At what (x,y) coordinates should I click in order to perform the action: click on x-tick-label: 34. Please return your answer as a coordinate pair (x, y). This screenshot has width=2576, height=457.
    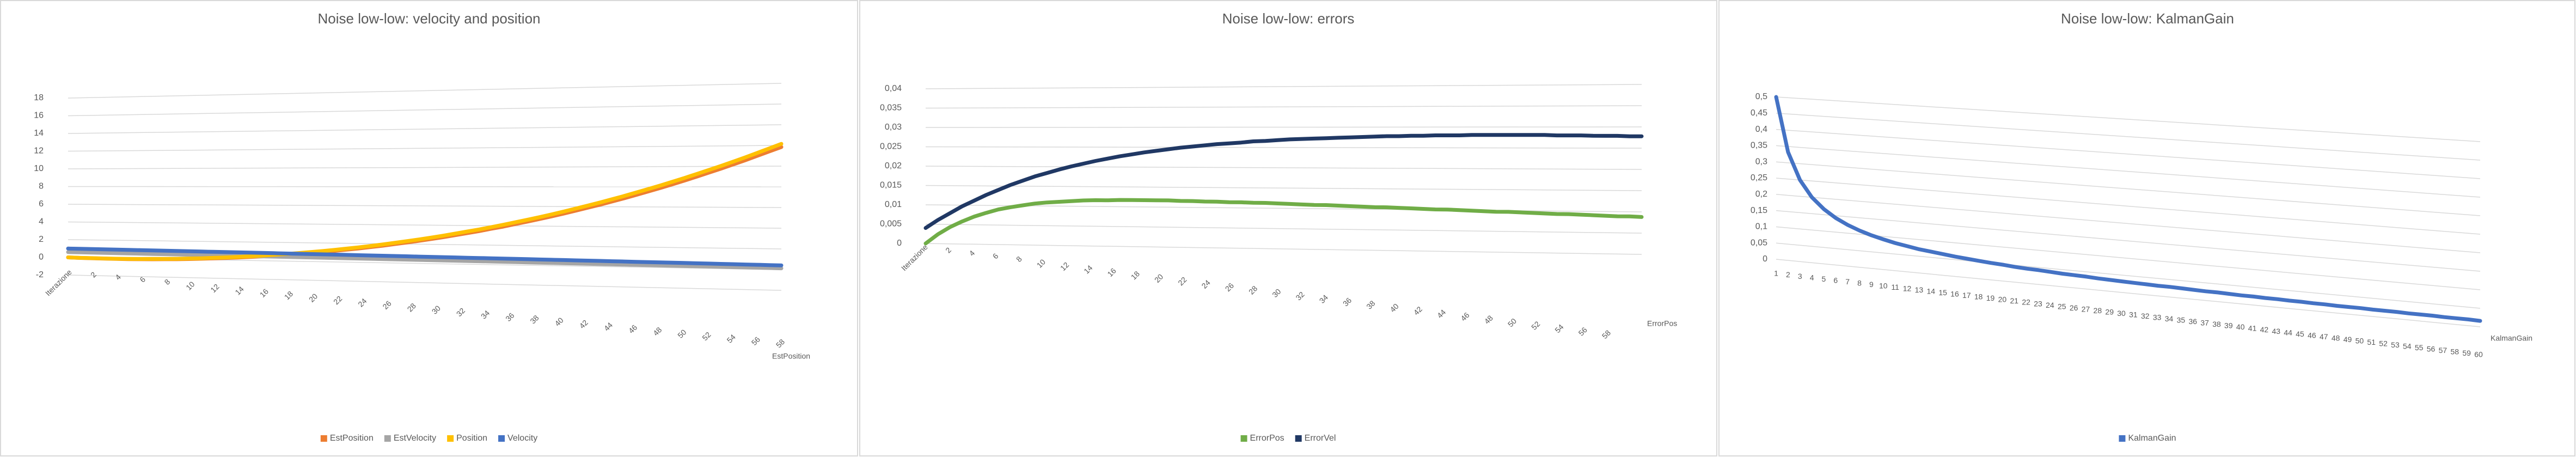
    Looking at the image, I should click on (2169, 319).